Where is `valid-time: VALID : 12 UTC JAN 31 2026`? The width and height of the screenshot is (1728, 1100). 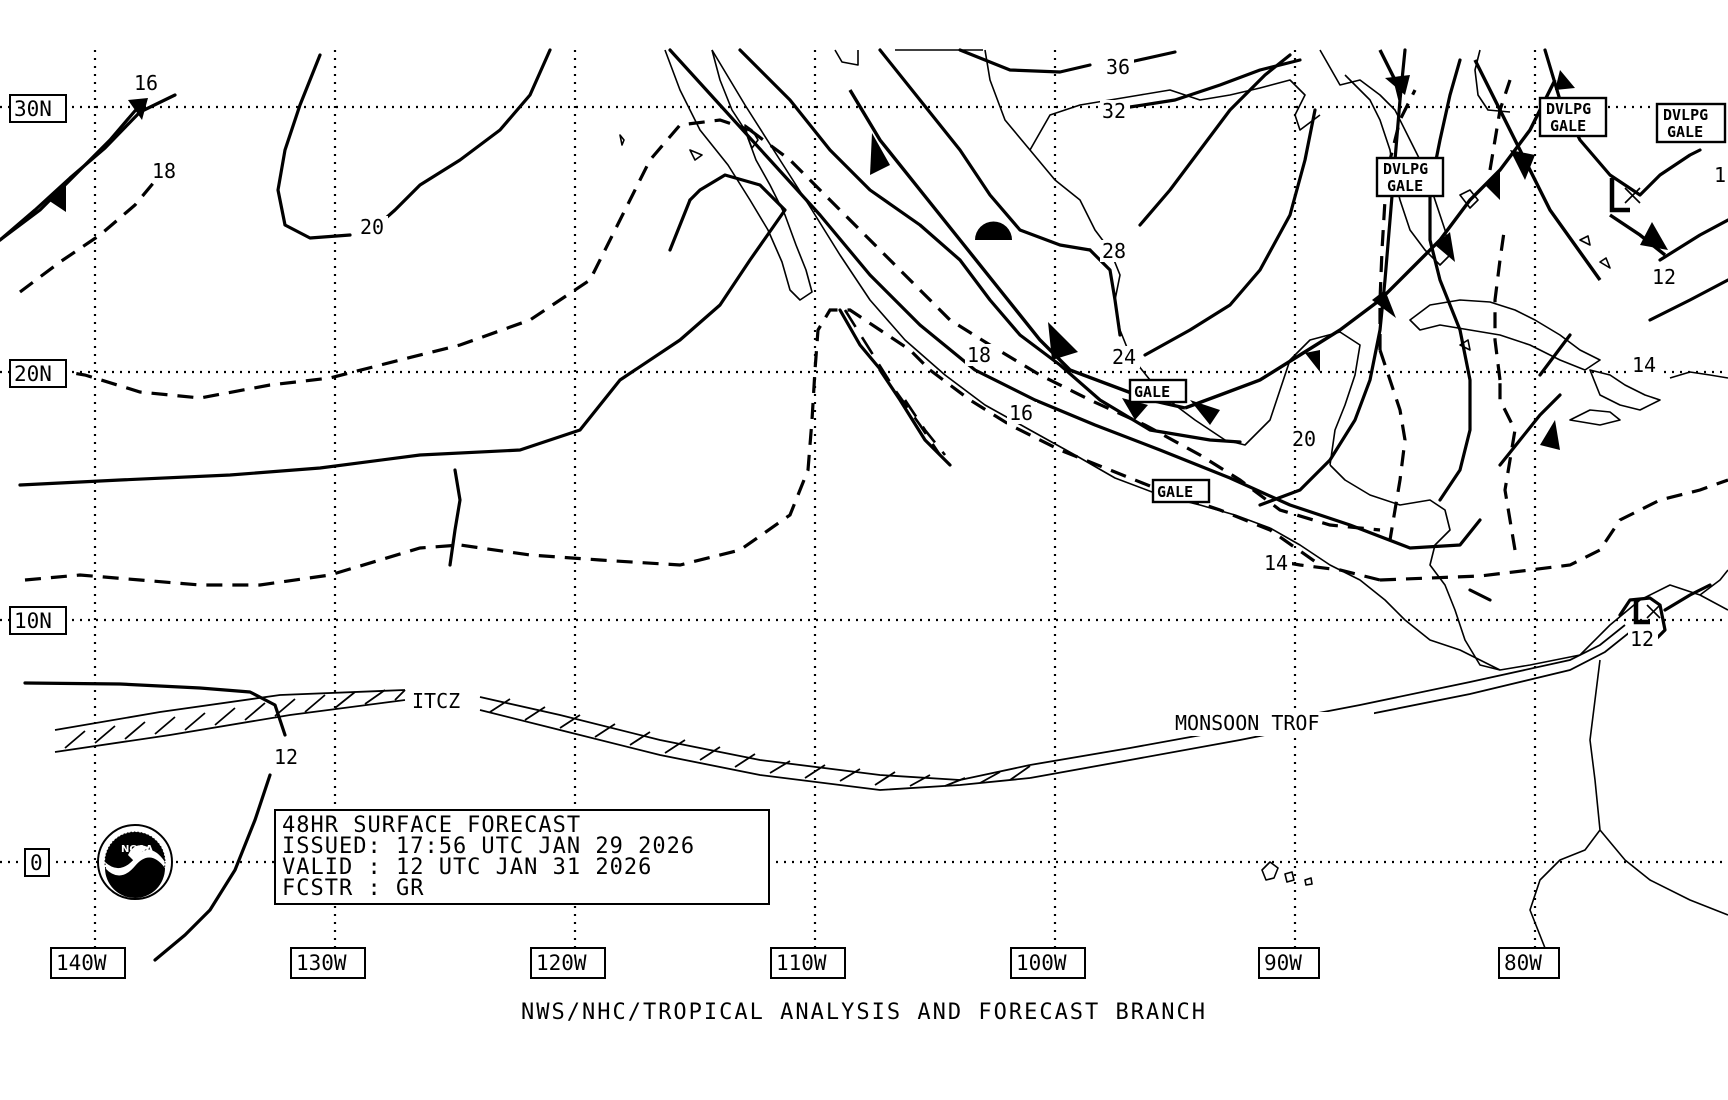 valid-time: VALID : 12 UTC JAN 31 2026 is located at coordinates (467, 867).